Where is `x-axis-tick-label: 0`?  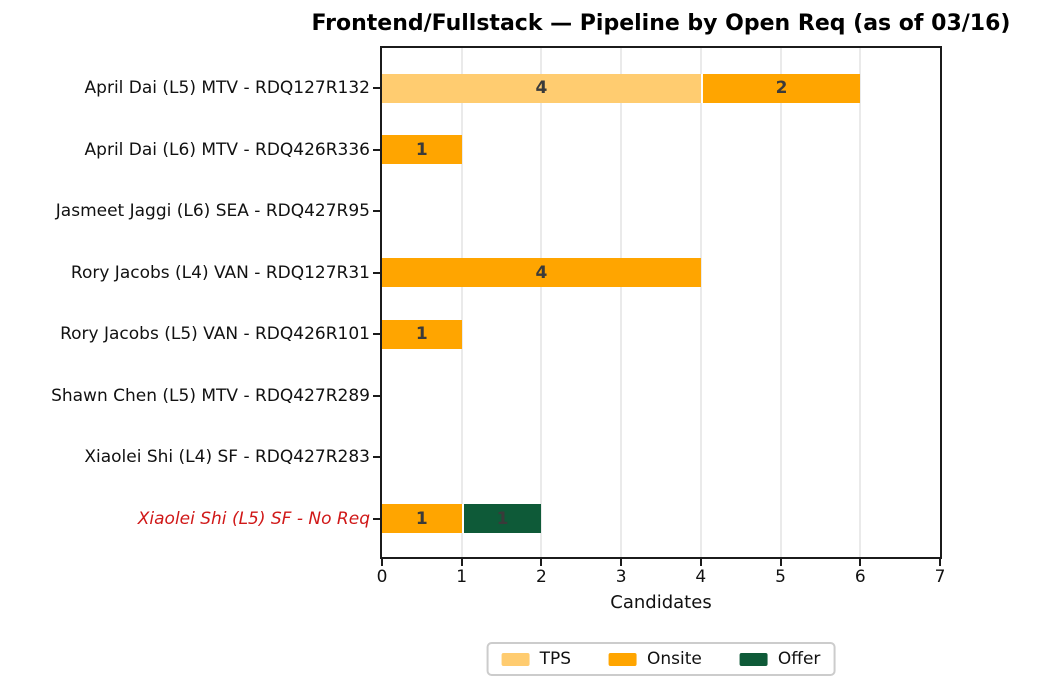 x-axis-tick-label: 0 is located at coordinates (382, 577).